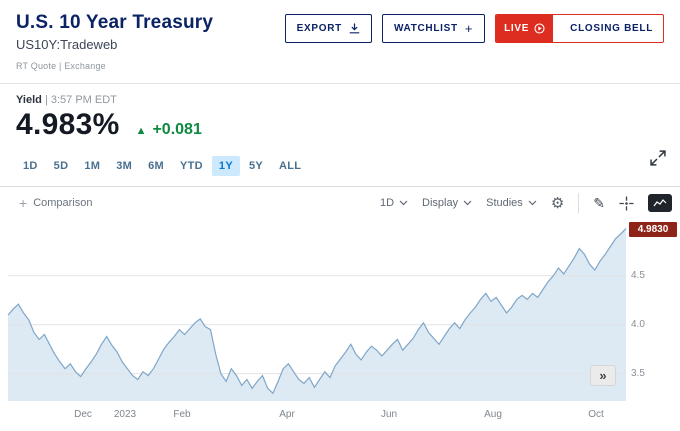 The height and width of the screenshot is (431, 680). What do you see at coordinates (124, 166) in the screenshot?
I see `range-tab-3m: 3M` at bounding box center [124, 166].